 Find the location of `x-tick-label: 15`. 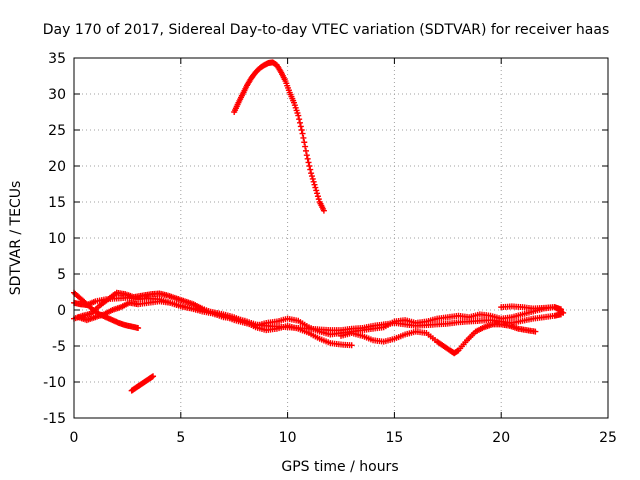

x-tick-label: 15 is located at coordinates (394, 438).